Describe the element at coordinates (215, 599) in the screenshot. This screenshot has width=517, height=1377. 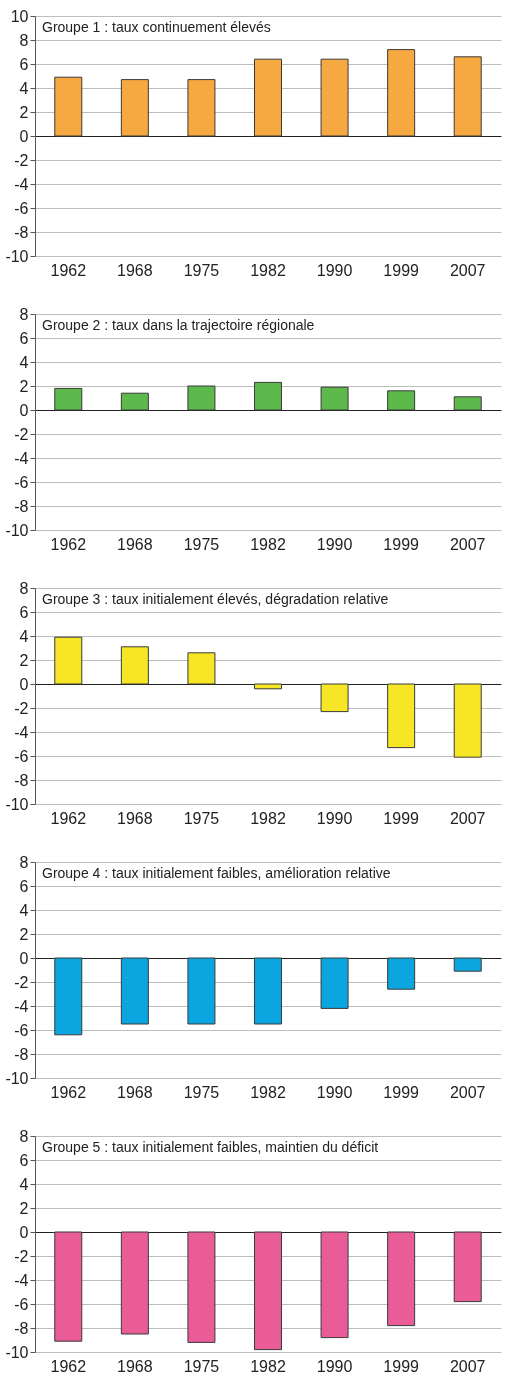
I see `chart-title: Groupe 3 : taux initialement élevés, dégradation relative` at that location.